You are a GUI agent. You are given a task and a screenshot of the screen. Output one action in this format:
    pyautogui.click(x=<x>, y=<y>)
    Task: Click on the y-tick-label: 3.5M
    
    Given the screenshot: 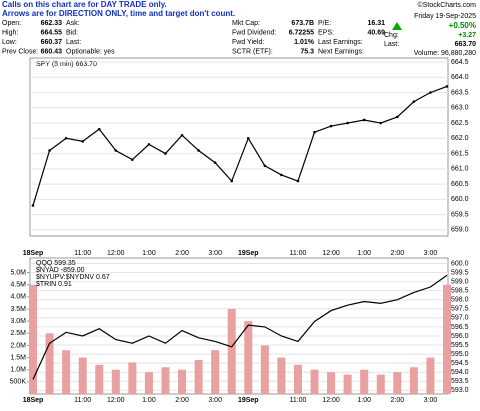 What is the action you would take?
    pyautogui.click(x=18, y=309)
    